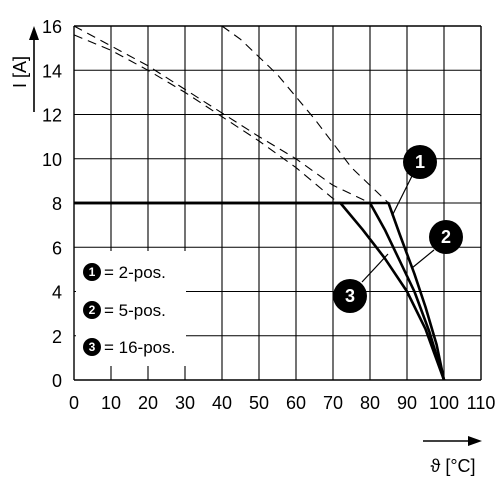  What do you see at coordinates (222, 403) in the screenshot?
I see `x-tick-label-40: 40` at bounding box center [222, 403].